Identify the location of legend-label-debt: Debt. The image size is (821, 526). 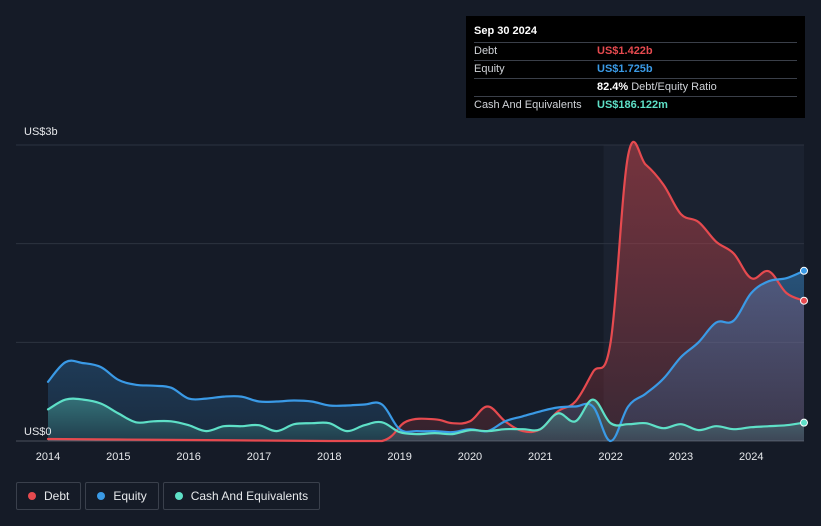
(57, 496).